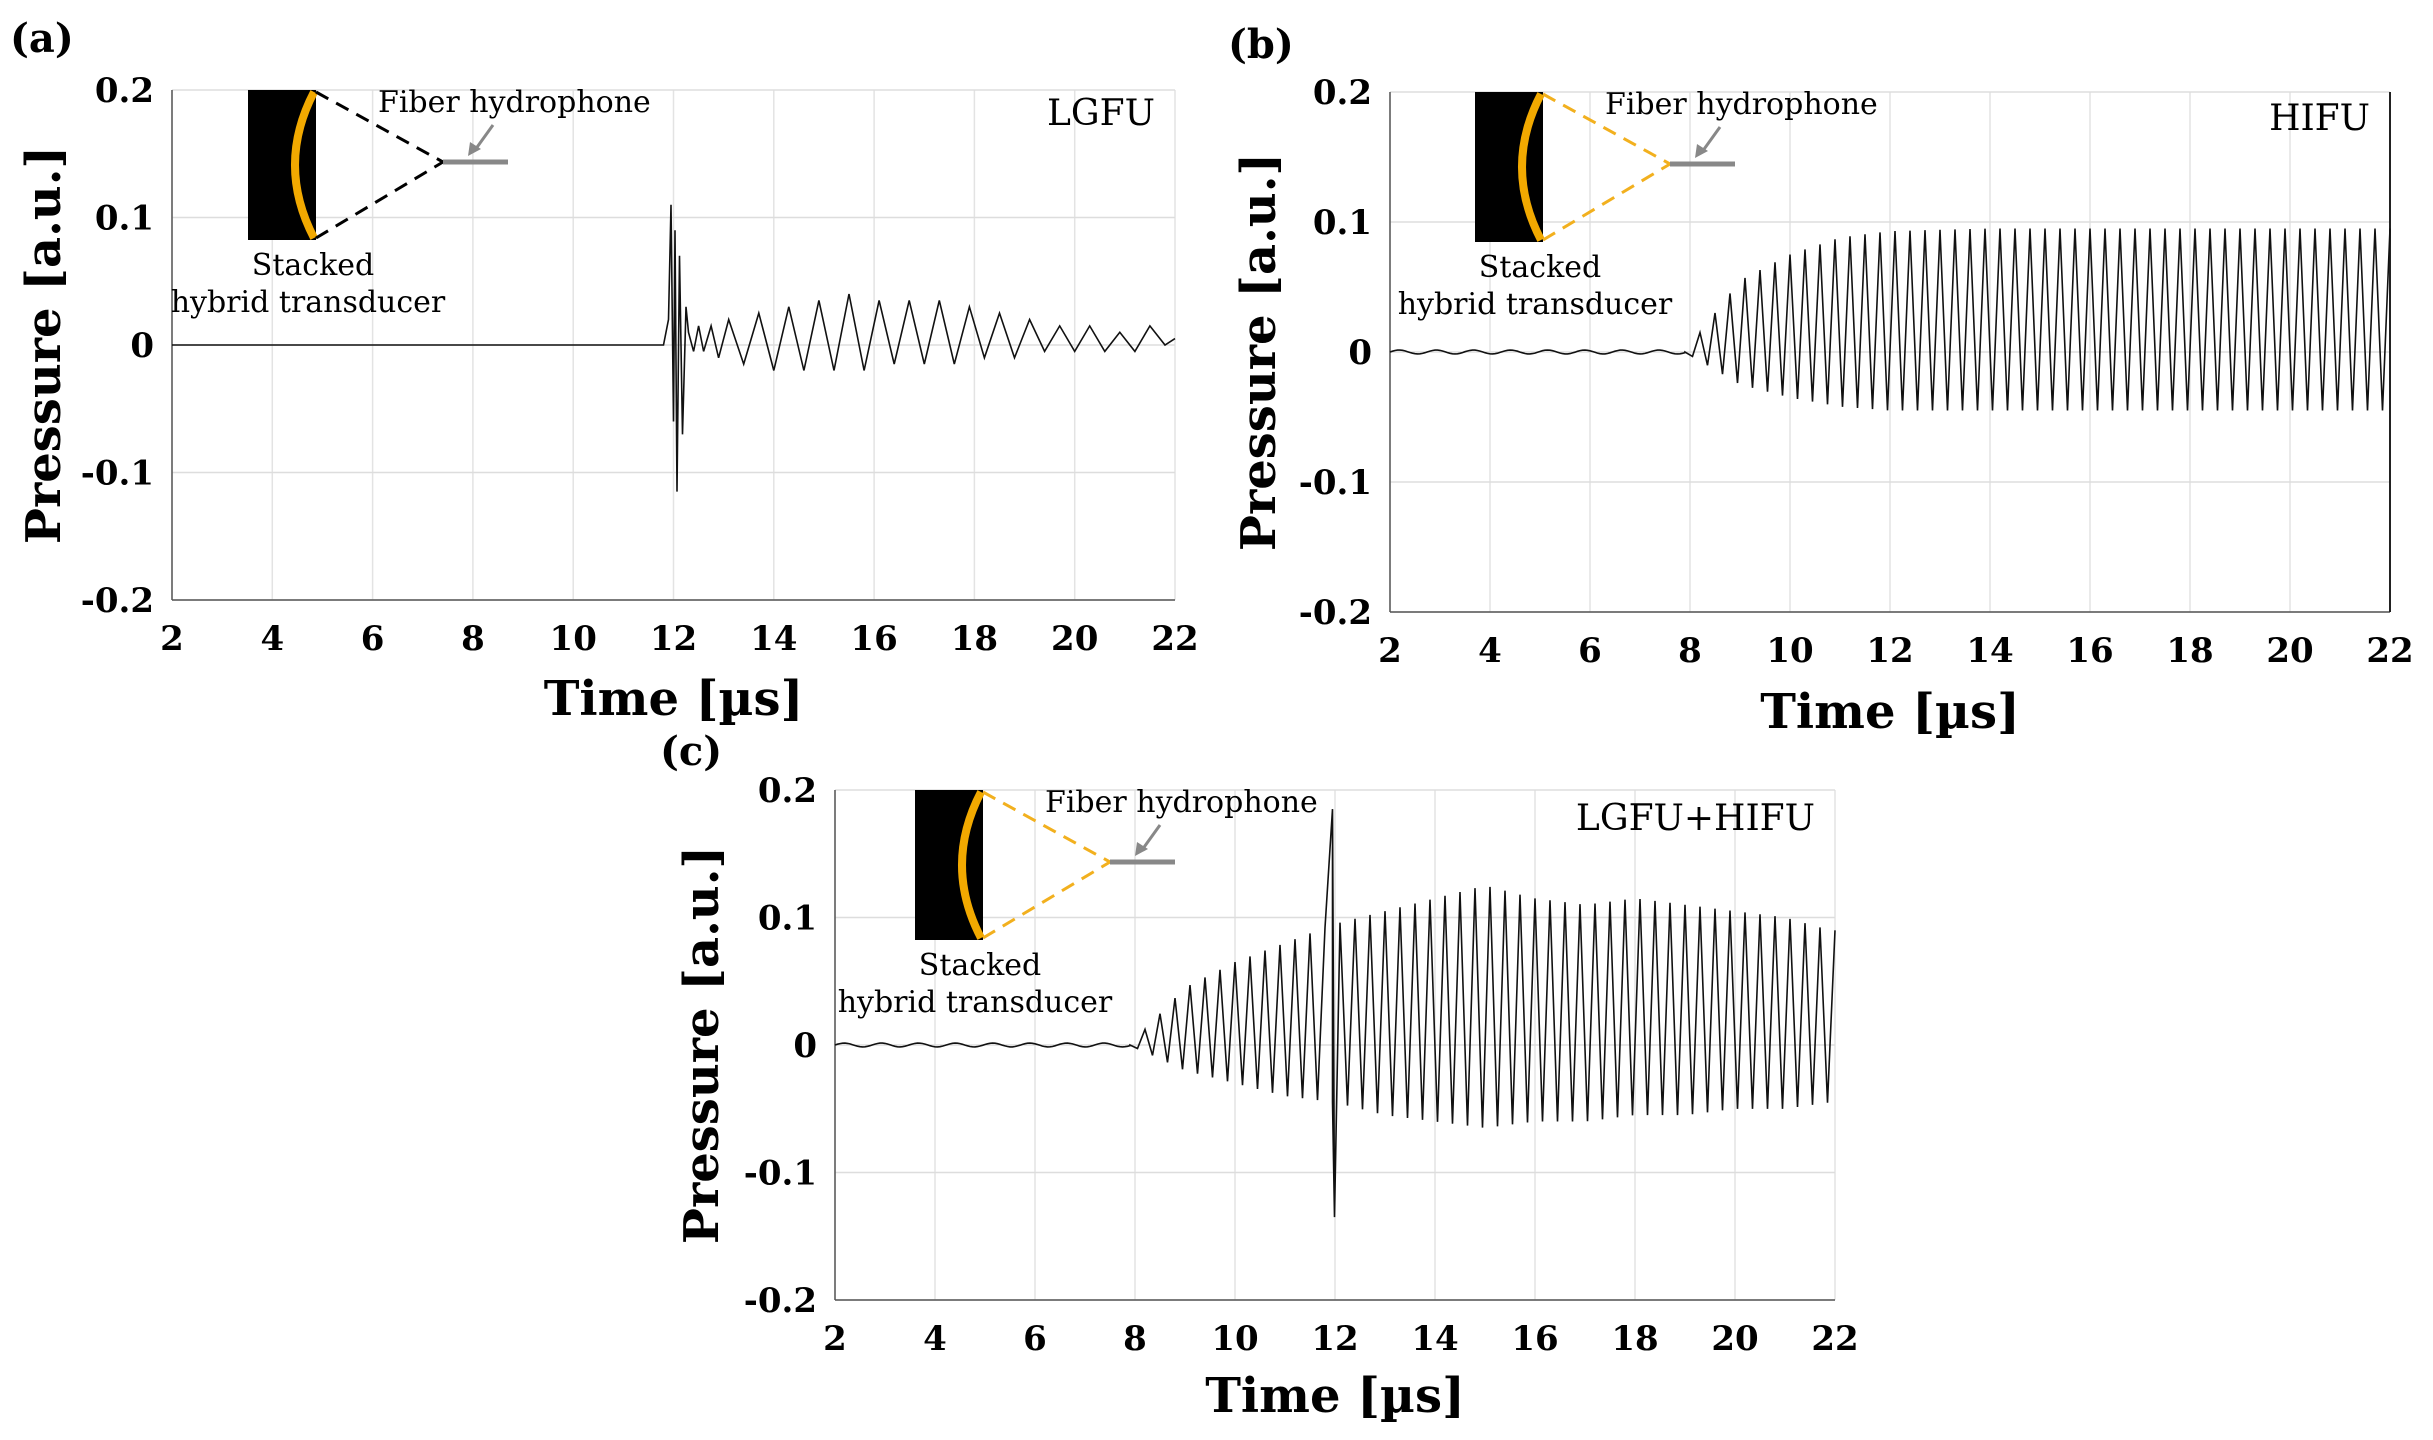  I want to click on plot-label: LGFU, so click(1101, 113).